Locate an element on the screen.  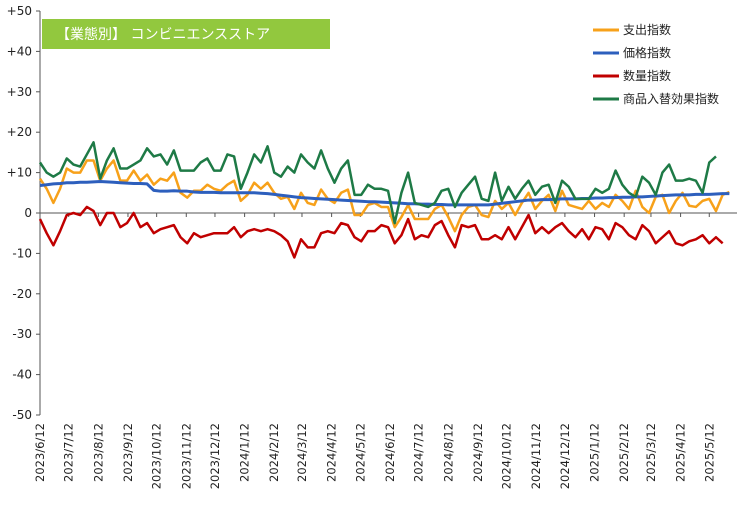
x-tick-label: 2024/9/12 is located at coordinates (478, 452).